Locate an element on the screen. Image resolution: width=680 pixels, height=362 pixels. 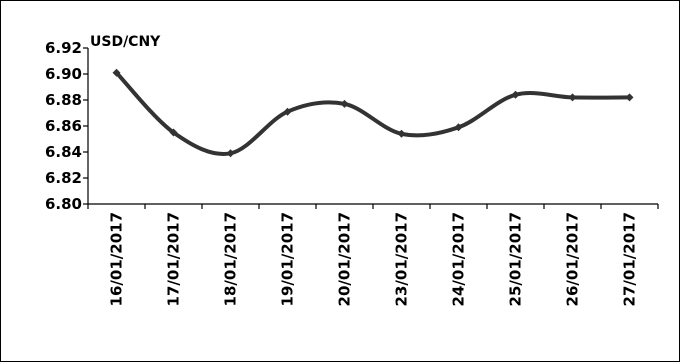
x-tick-label: 25/01/2017 is located at coordinates (516, 259).